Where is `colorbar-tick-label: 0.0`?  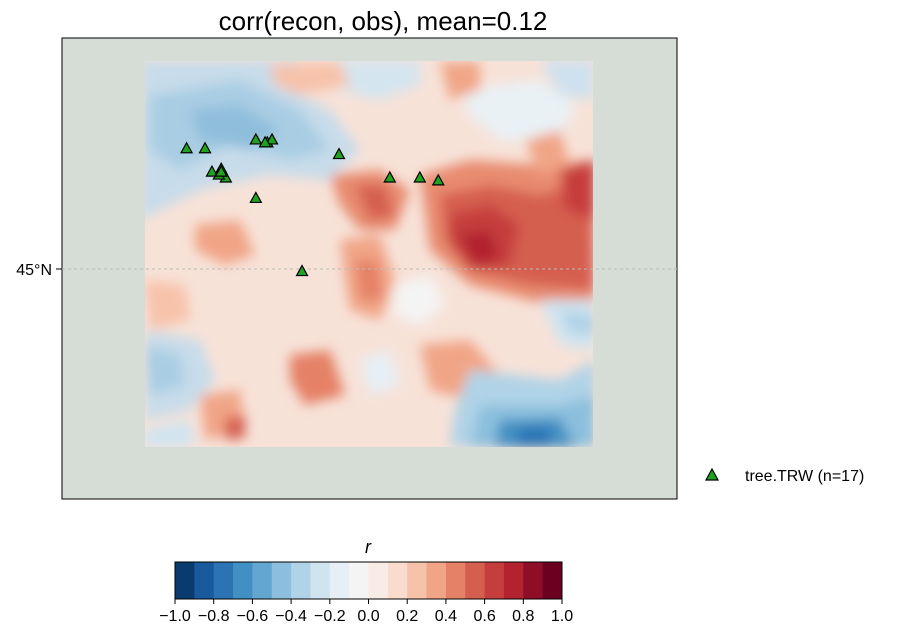 colorbar-tick-label: 0.0 is located at coordinates (368, 616).